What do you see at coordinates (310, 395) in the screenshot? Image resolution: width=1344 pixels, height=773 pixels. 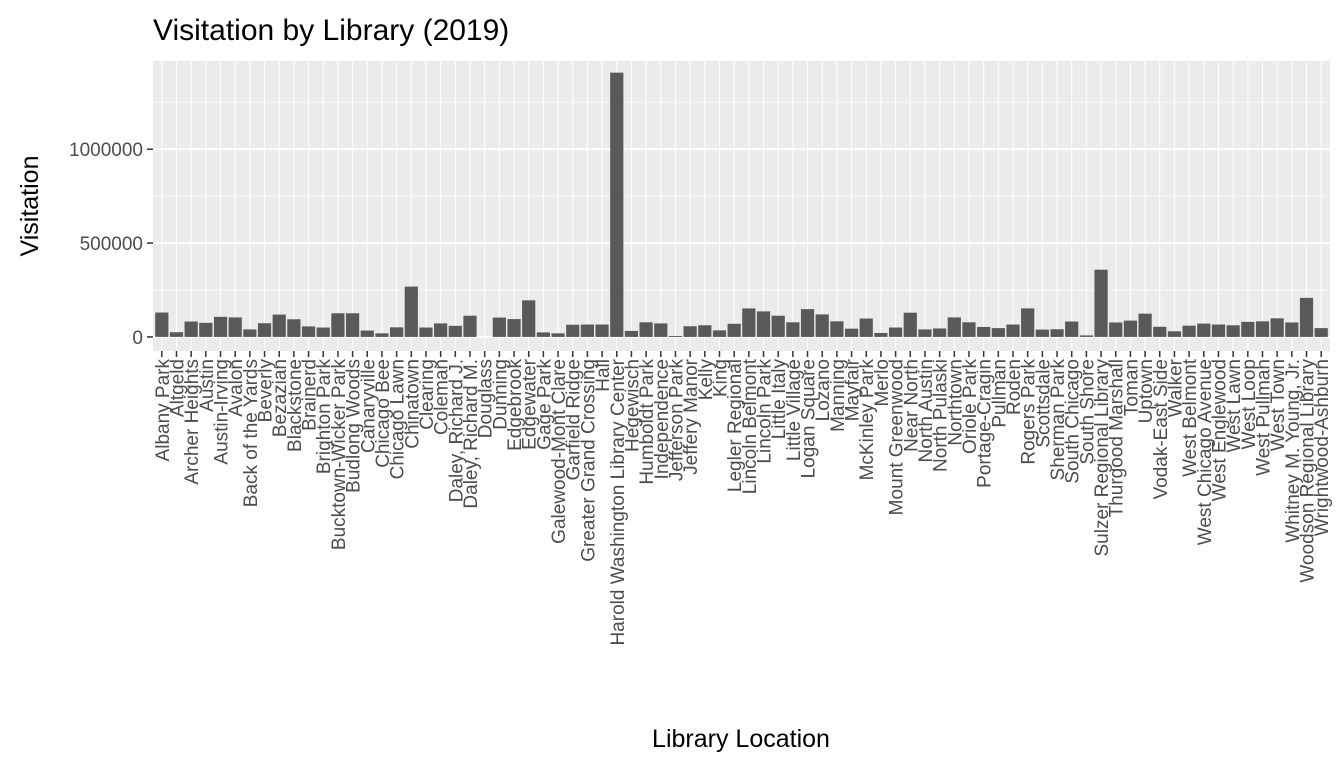 I see `x-tick-label: Brainerd` at bounding box center [310, 395].